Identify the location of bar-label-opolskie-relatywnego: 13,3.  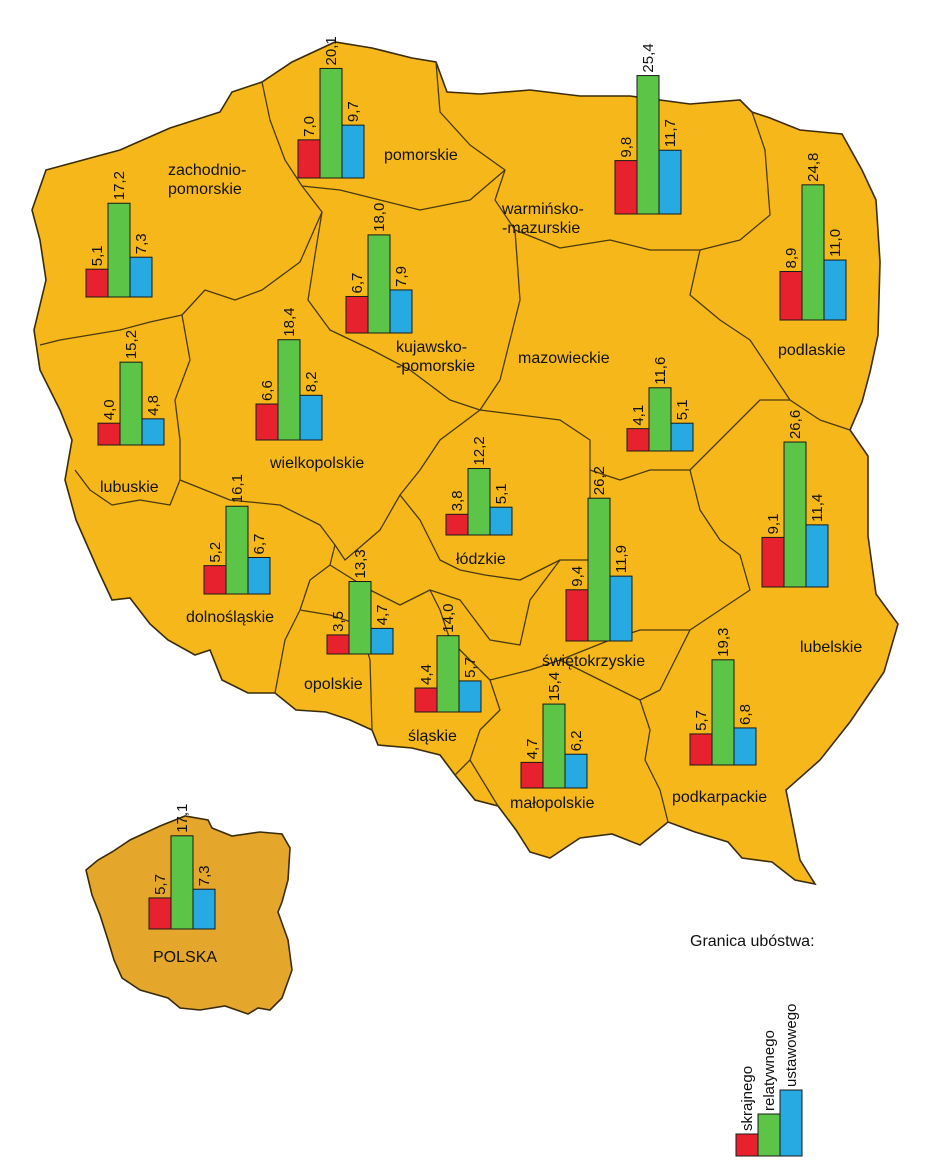
(360, 563).